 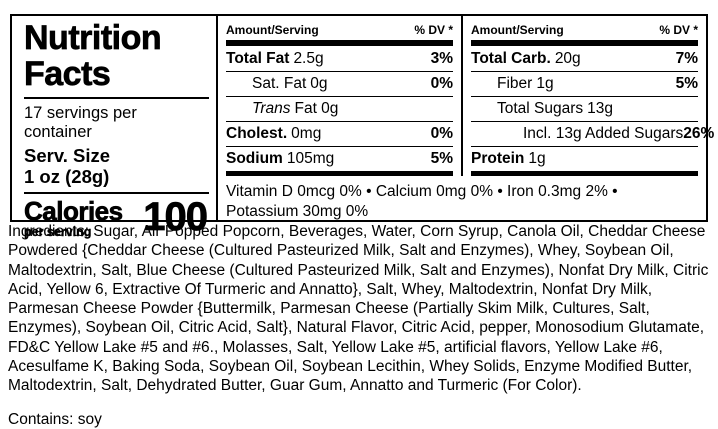 What do you see at coordinates (508, 158) in the screenshot?
I see `nutrient-name: Protein 1g` at bounding box center [508, 158].